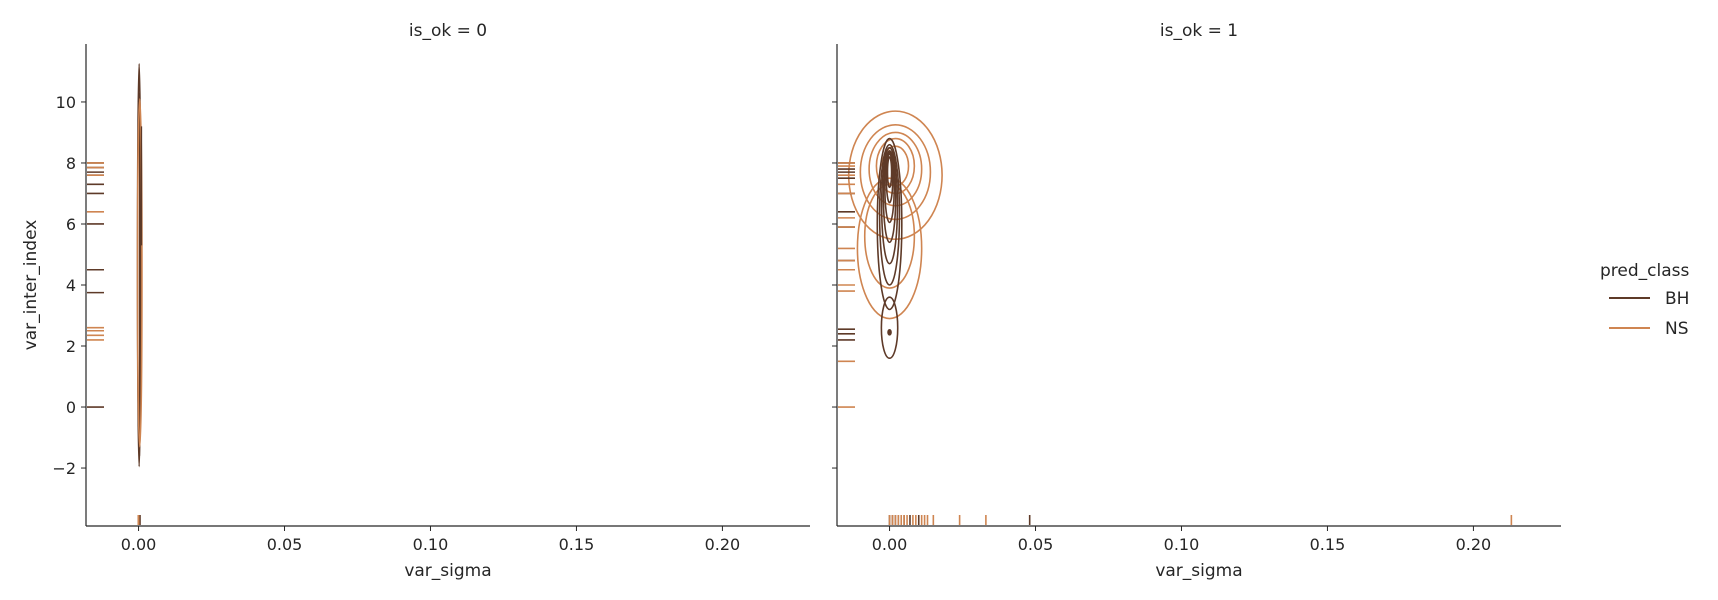 Image resolution: width=1718 pixels, height=600 pixels. I want to click on y-tick-label: −2, so click(64, 468).